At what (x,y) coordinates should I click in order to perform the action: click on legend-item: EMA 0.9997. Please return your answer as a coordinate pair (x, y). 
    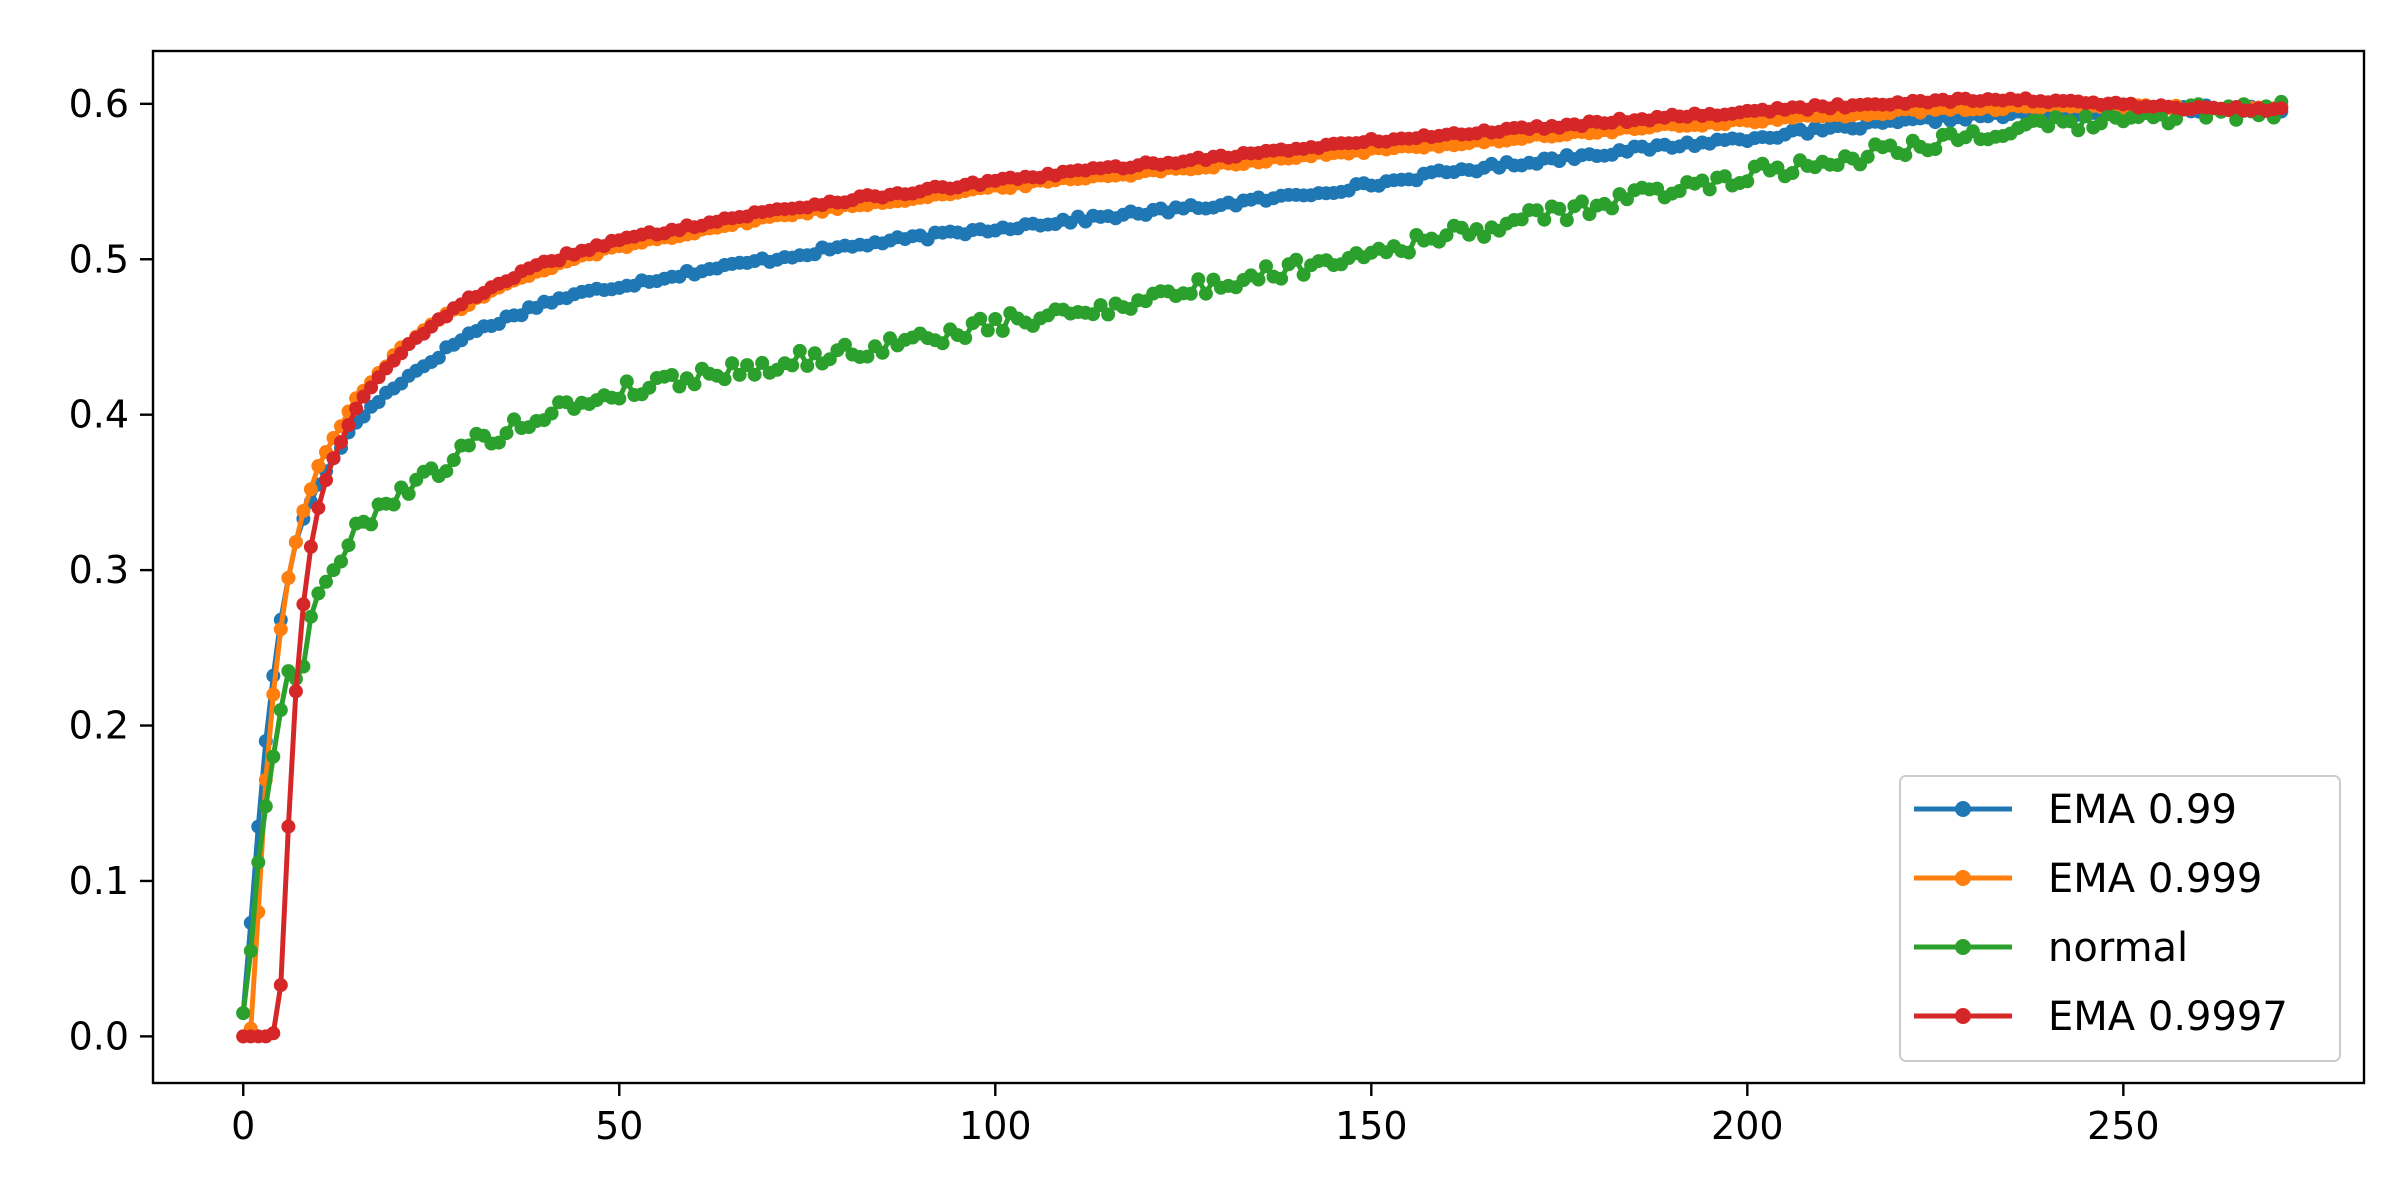
    Looking at the image, I should click on (2101, 1017).